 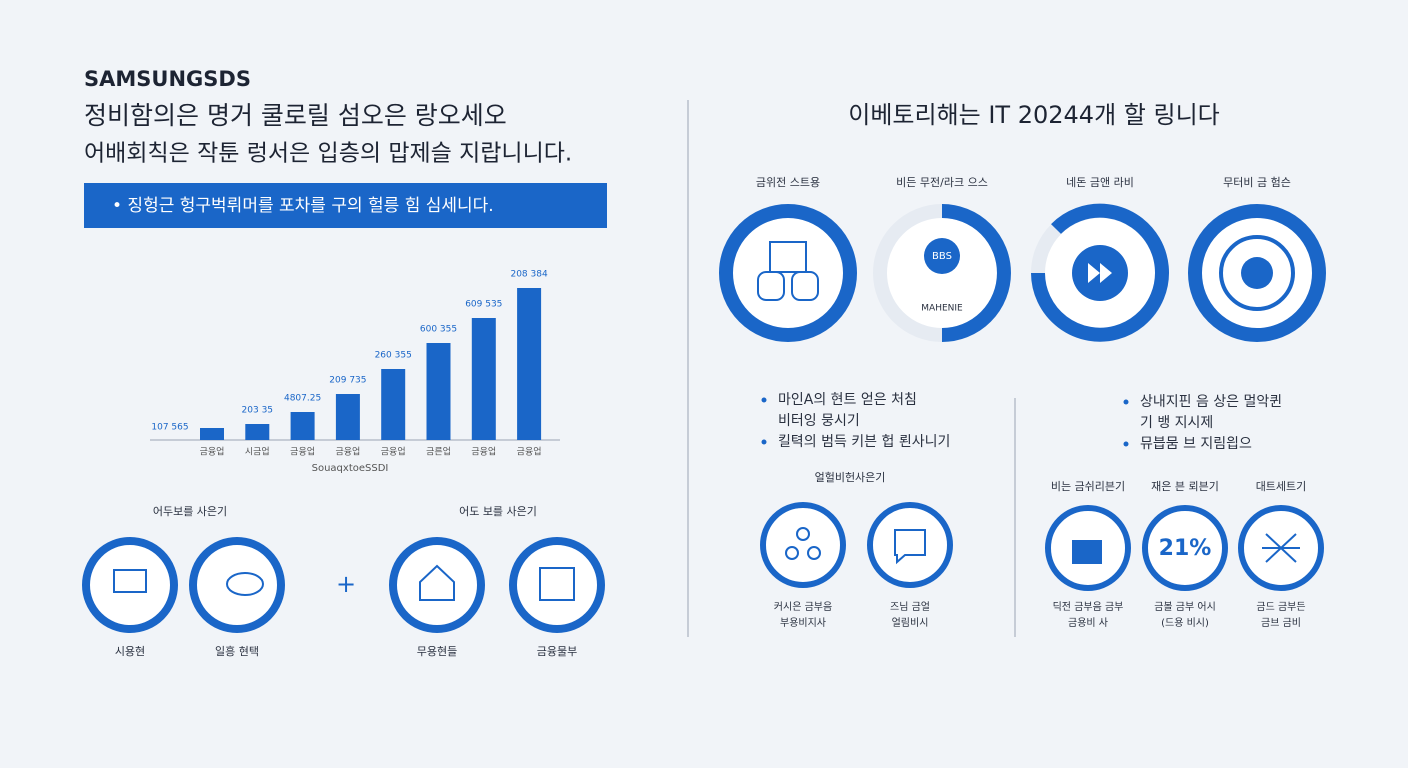 I want to click on small-rings, so click(x=1042, y=546).